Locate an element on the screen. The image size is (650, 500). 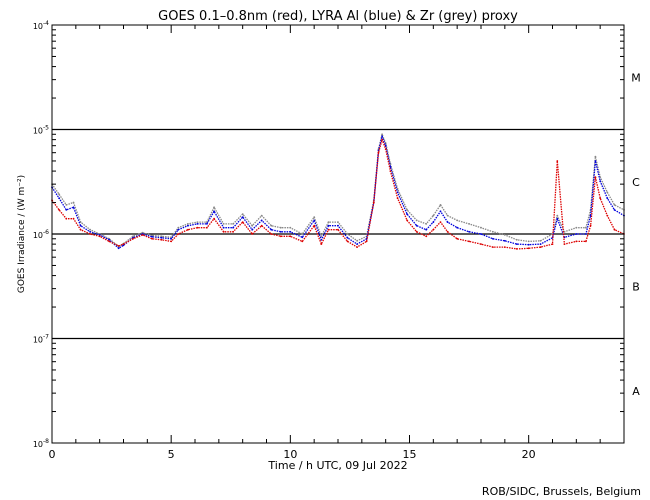
x-axis-label: Time / h UTC, 09 Jul 2022 is located at coordinates (337, 465).